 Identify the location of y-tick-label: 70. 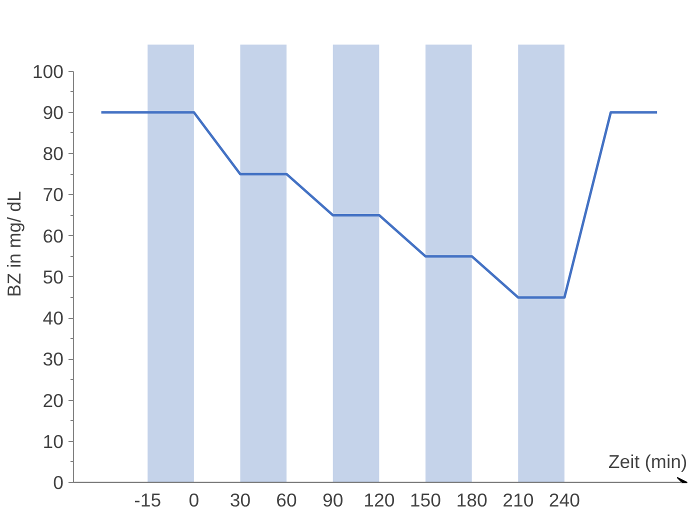
(53, 195).